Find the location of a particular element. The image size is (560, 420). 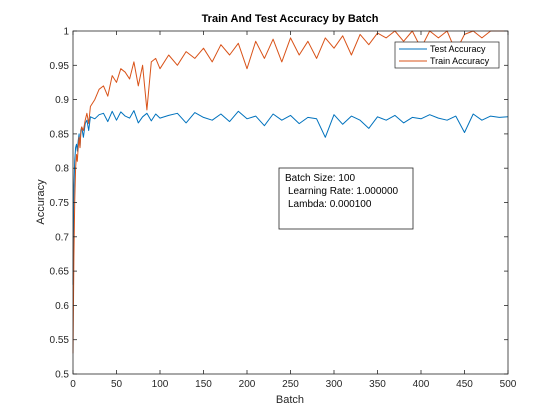

x-tick-label: 300 is located at coordinates (334, 384).